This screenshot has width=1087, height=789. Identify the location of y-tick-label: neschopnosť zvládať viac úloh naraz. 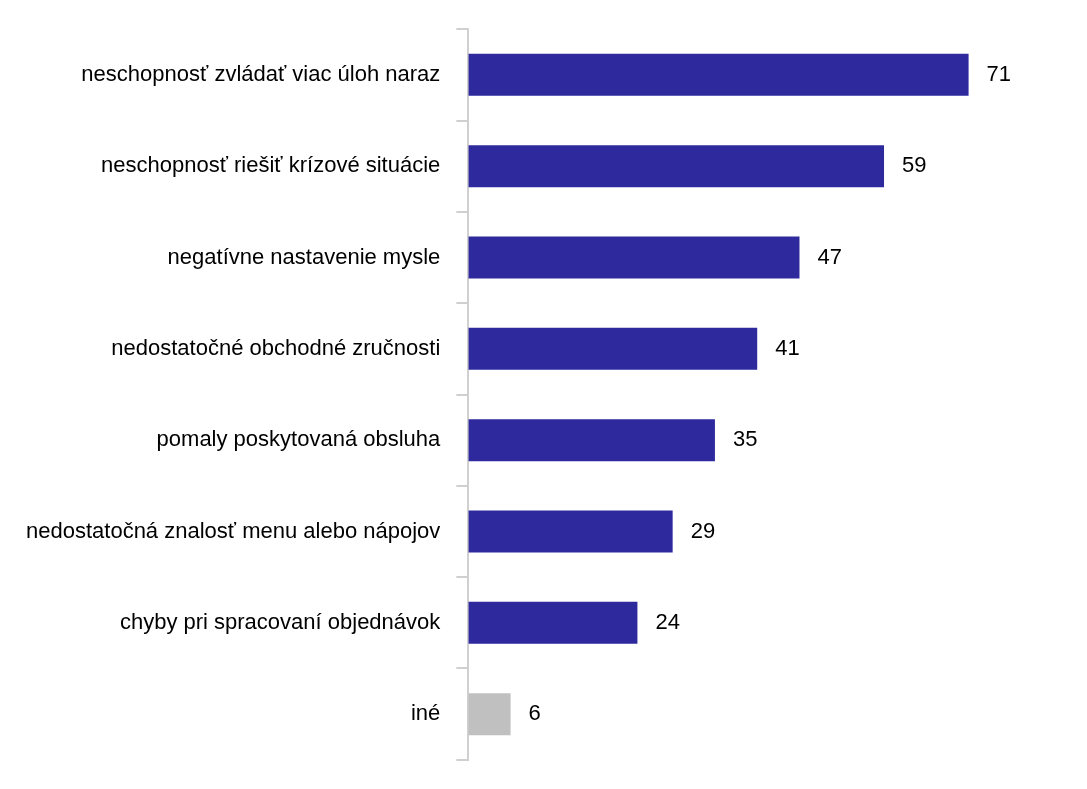
(261, 73).